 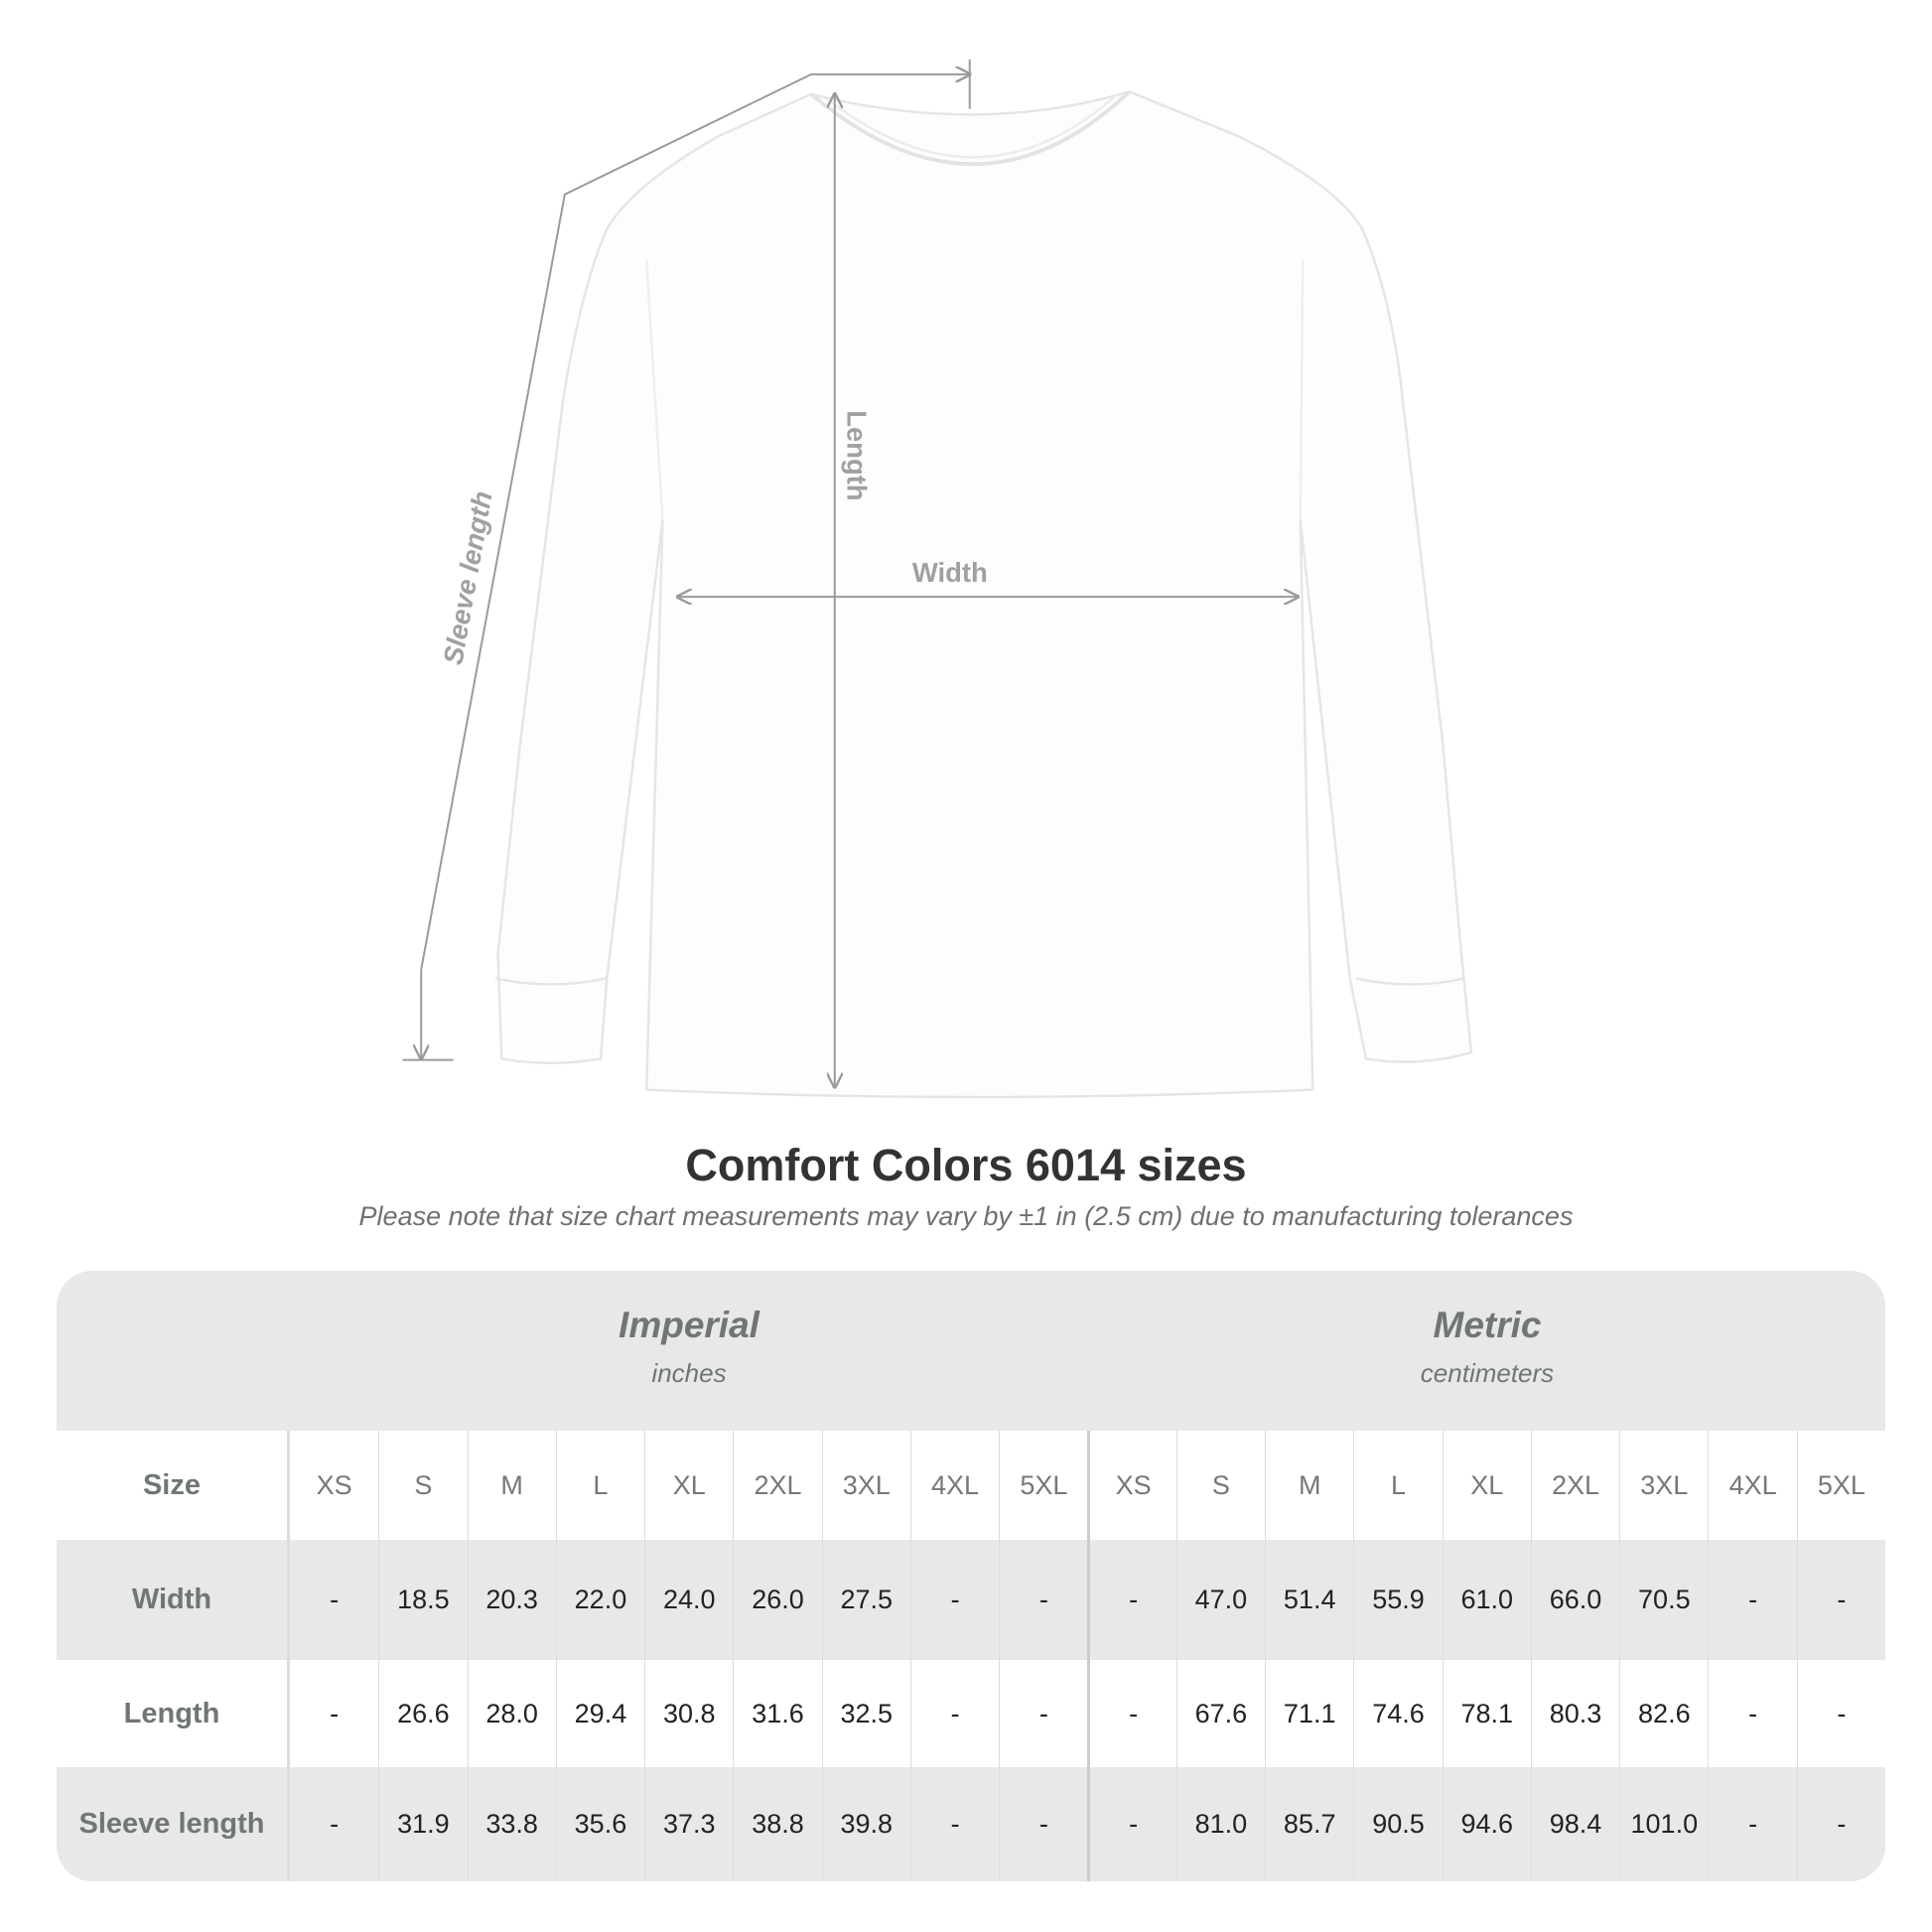 I want to click on metric-header: Metric centimeters, so click(x=1486, y=1351).